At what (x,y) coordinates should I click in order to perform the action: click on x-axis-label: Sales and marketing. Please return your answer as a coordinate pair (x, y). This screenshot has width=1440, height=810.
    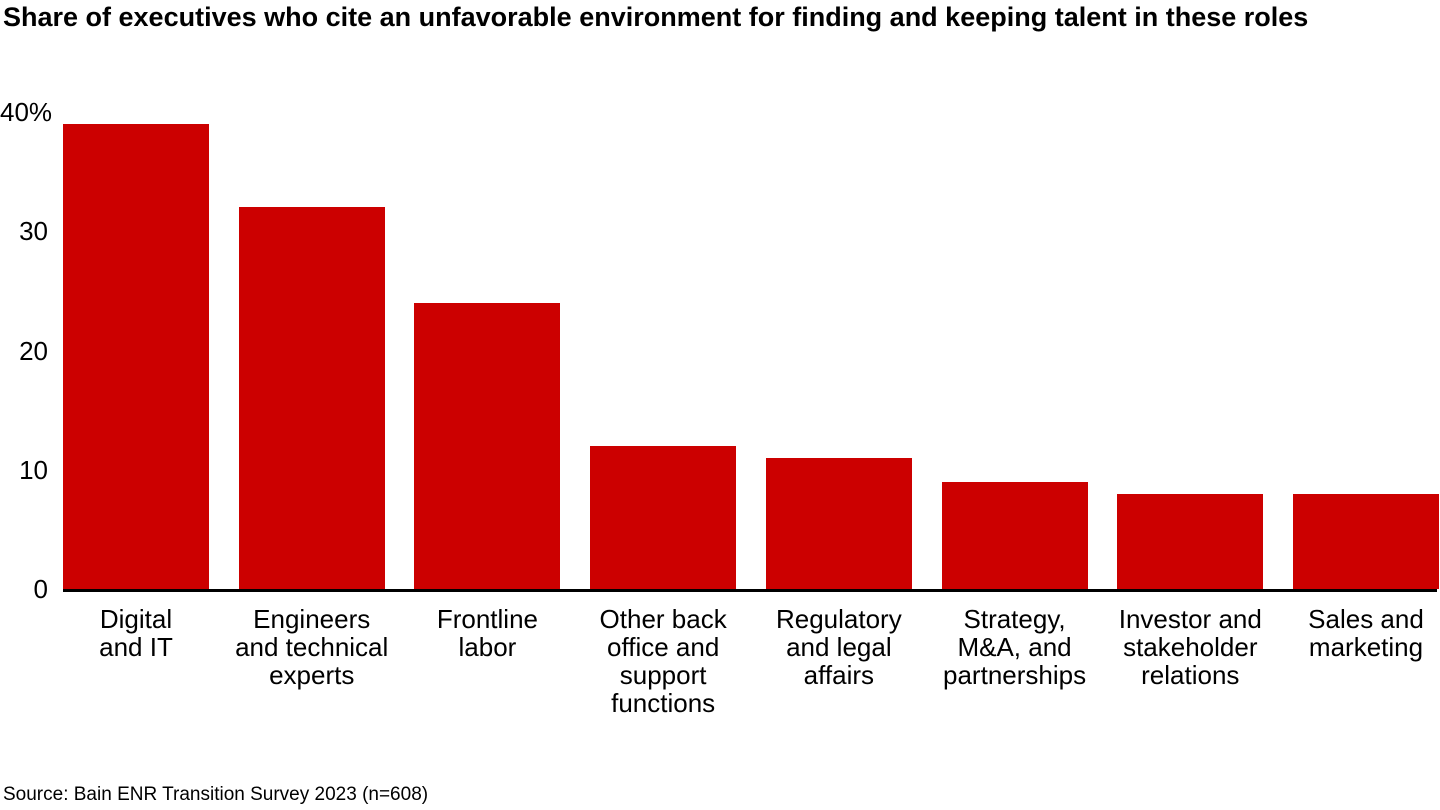
    Looking at the image, I should click on (1366, 633).